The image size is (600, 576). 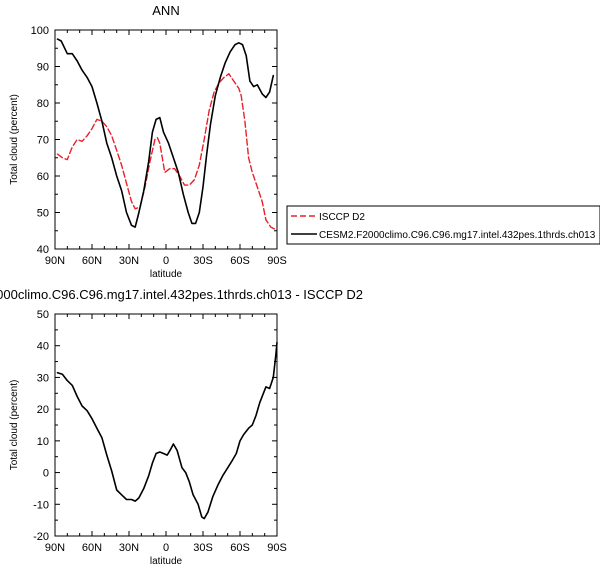 I want to click on y-tick-label: -20, so click(x=41, y=537).